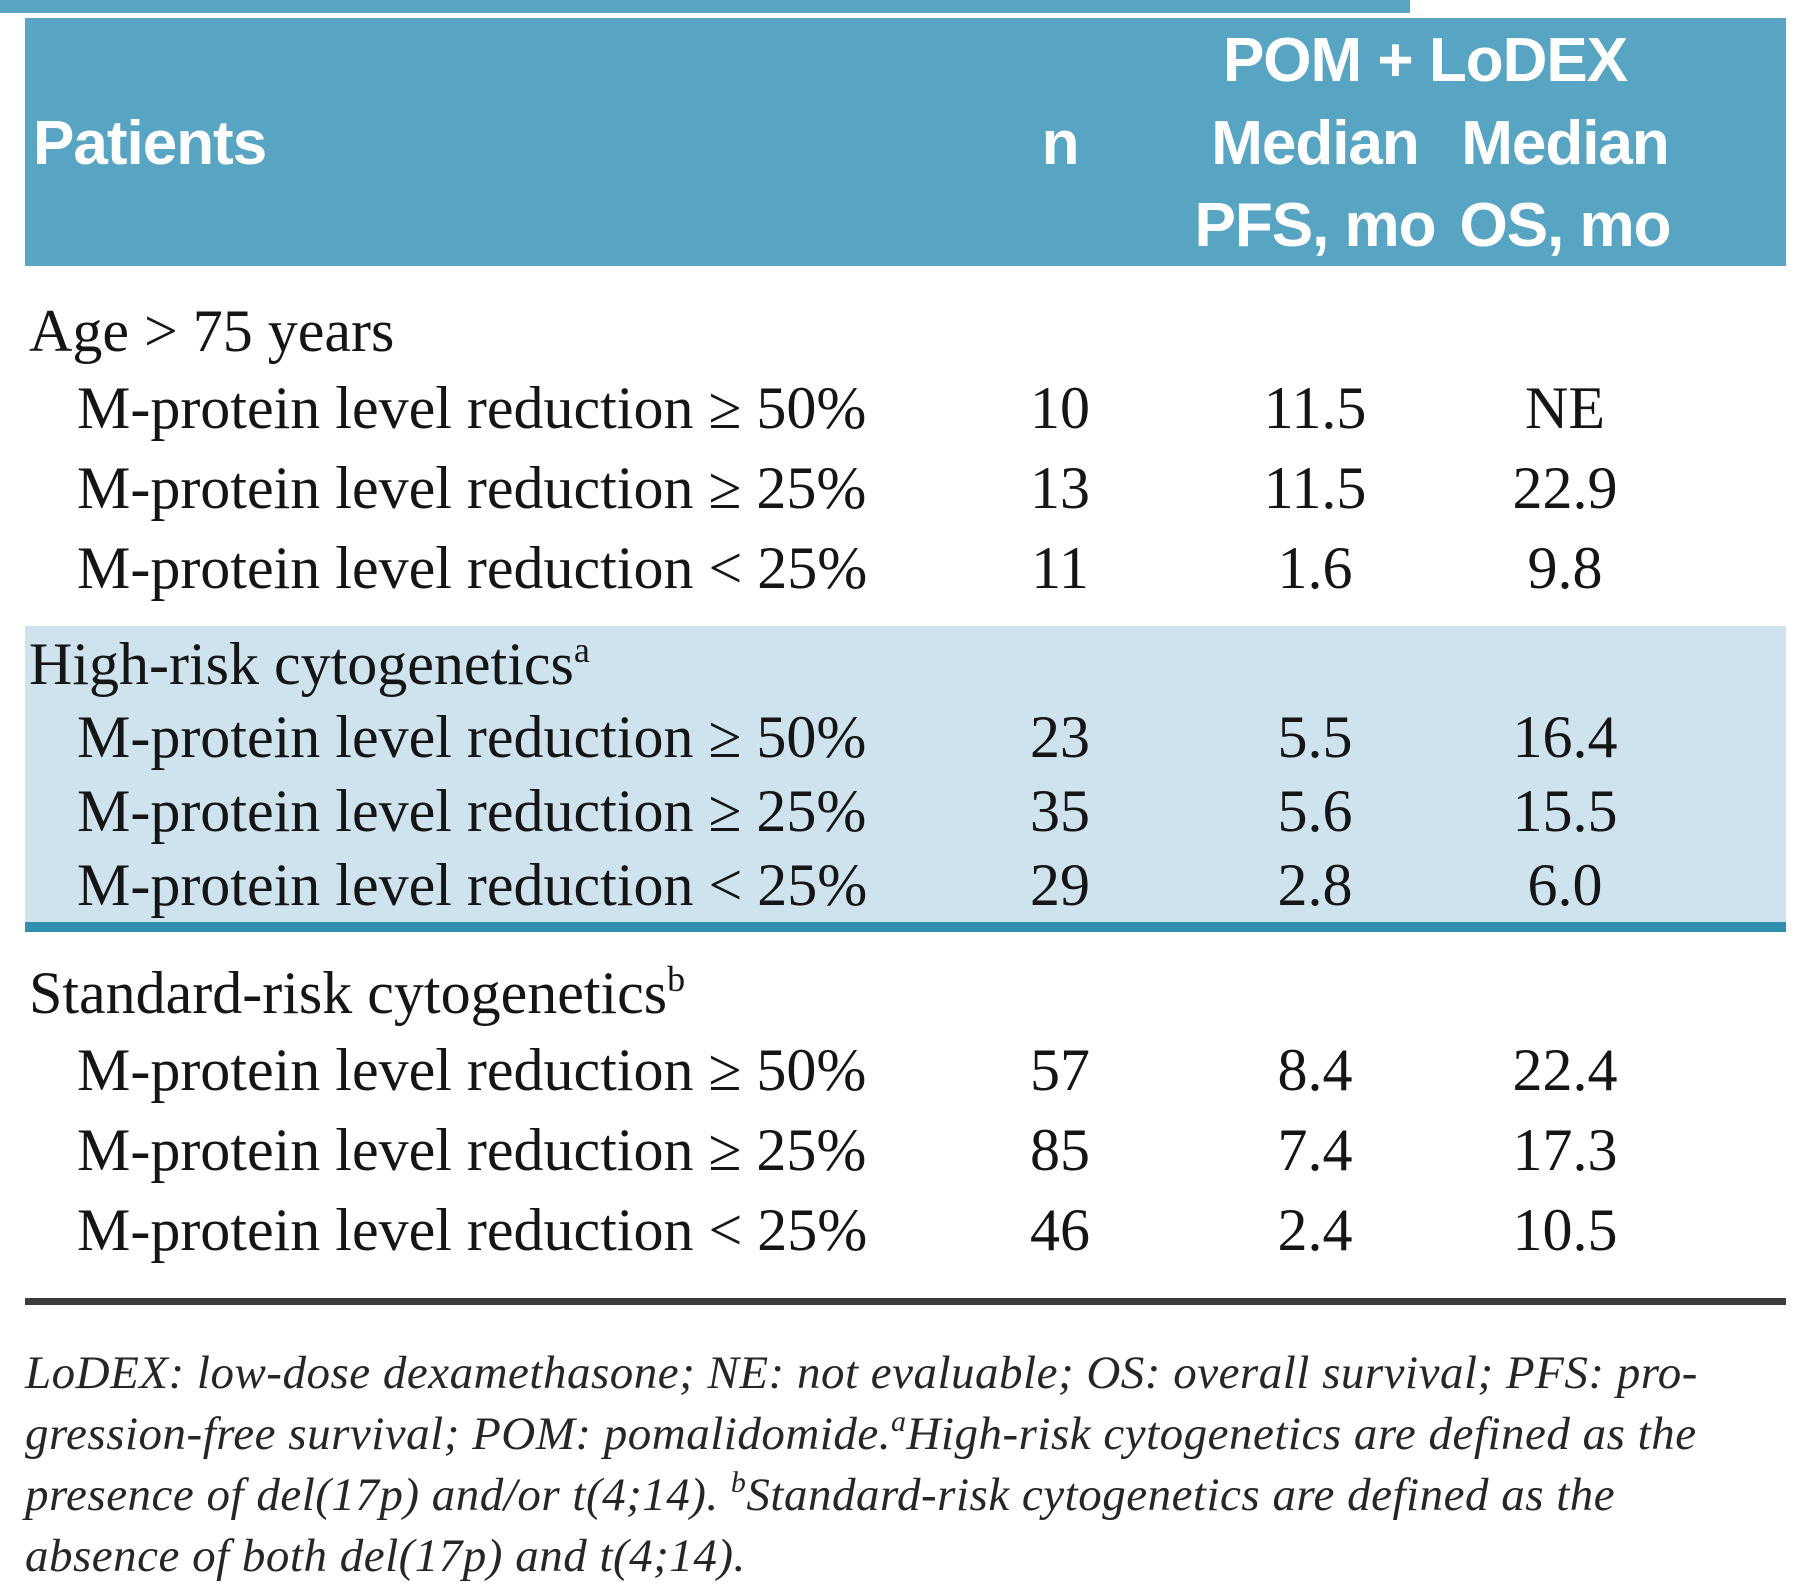 The height and width of the screenshot is (1590, 1800). What do you see at coordinates (1425, 60) in the screenshot?
I see `header-group-pom-lodex: POM + LoDEX` at bounding box center [1425, 60].